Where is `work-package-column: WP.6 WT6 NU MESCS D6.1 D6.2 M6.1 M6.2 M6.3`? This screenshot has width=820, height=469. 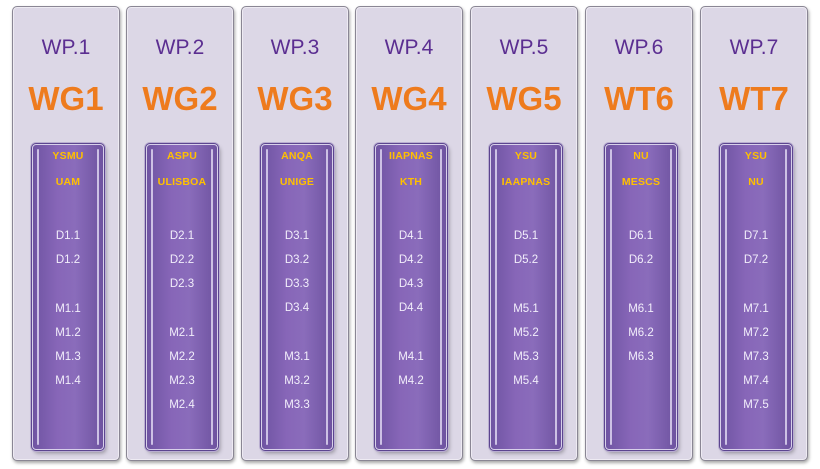 work-package-column: WP.6 WT6 NU MESCS D6.1 D6.2 M6.1 M6.2 M6.3 is located at coordinates (639, 233).